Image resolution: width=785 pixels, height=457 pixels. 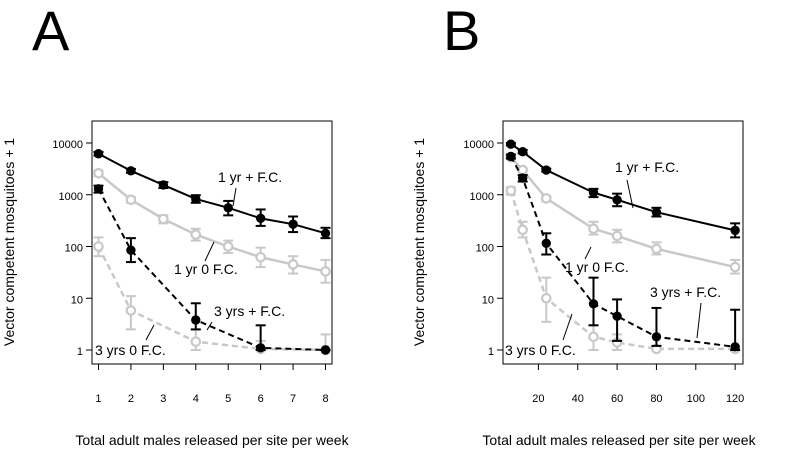 What do you see at coordinates (540, 350) in the screenshot?
I see `panel-b-label-3yrs-0fc: 3 yrs 0 F.C.` at bounding box center [540, 350].